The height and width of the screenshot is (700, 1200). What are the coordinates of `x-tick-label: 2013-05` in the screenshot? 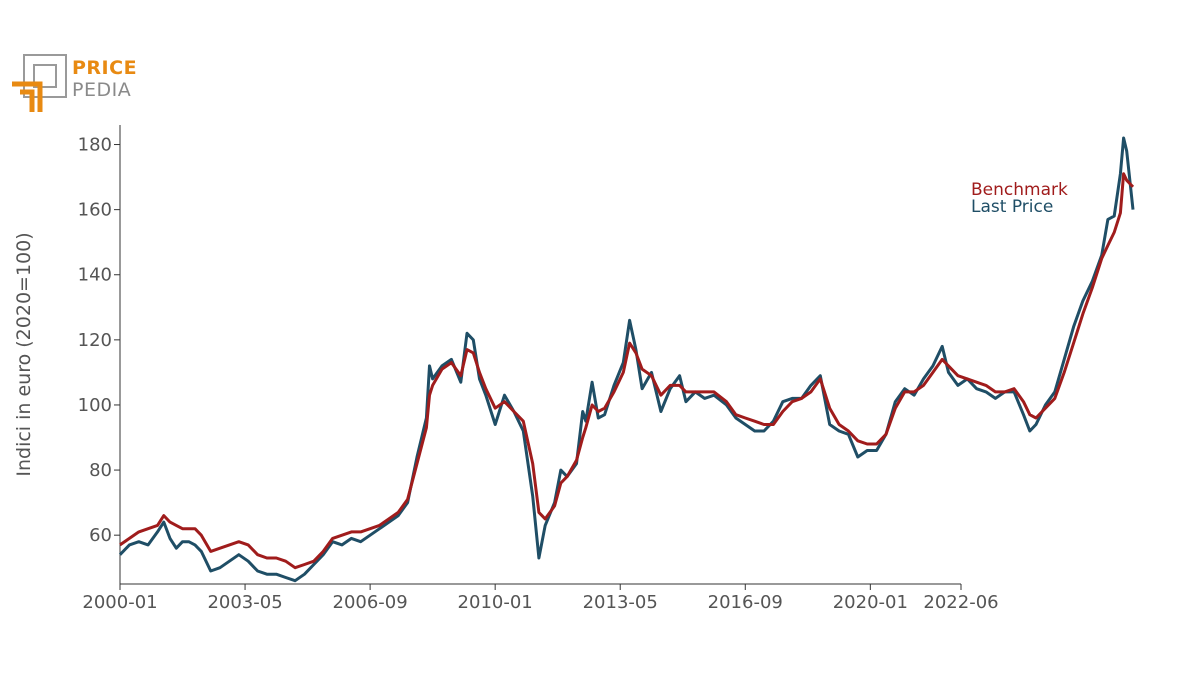 It's located at (620, 602).